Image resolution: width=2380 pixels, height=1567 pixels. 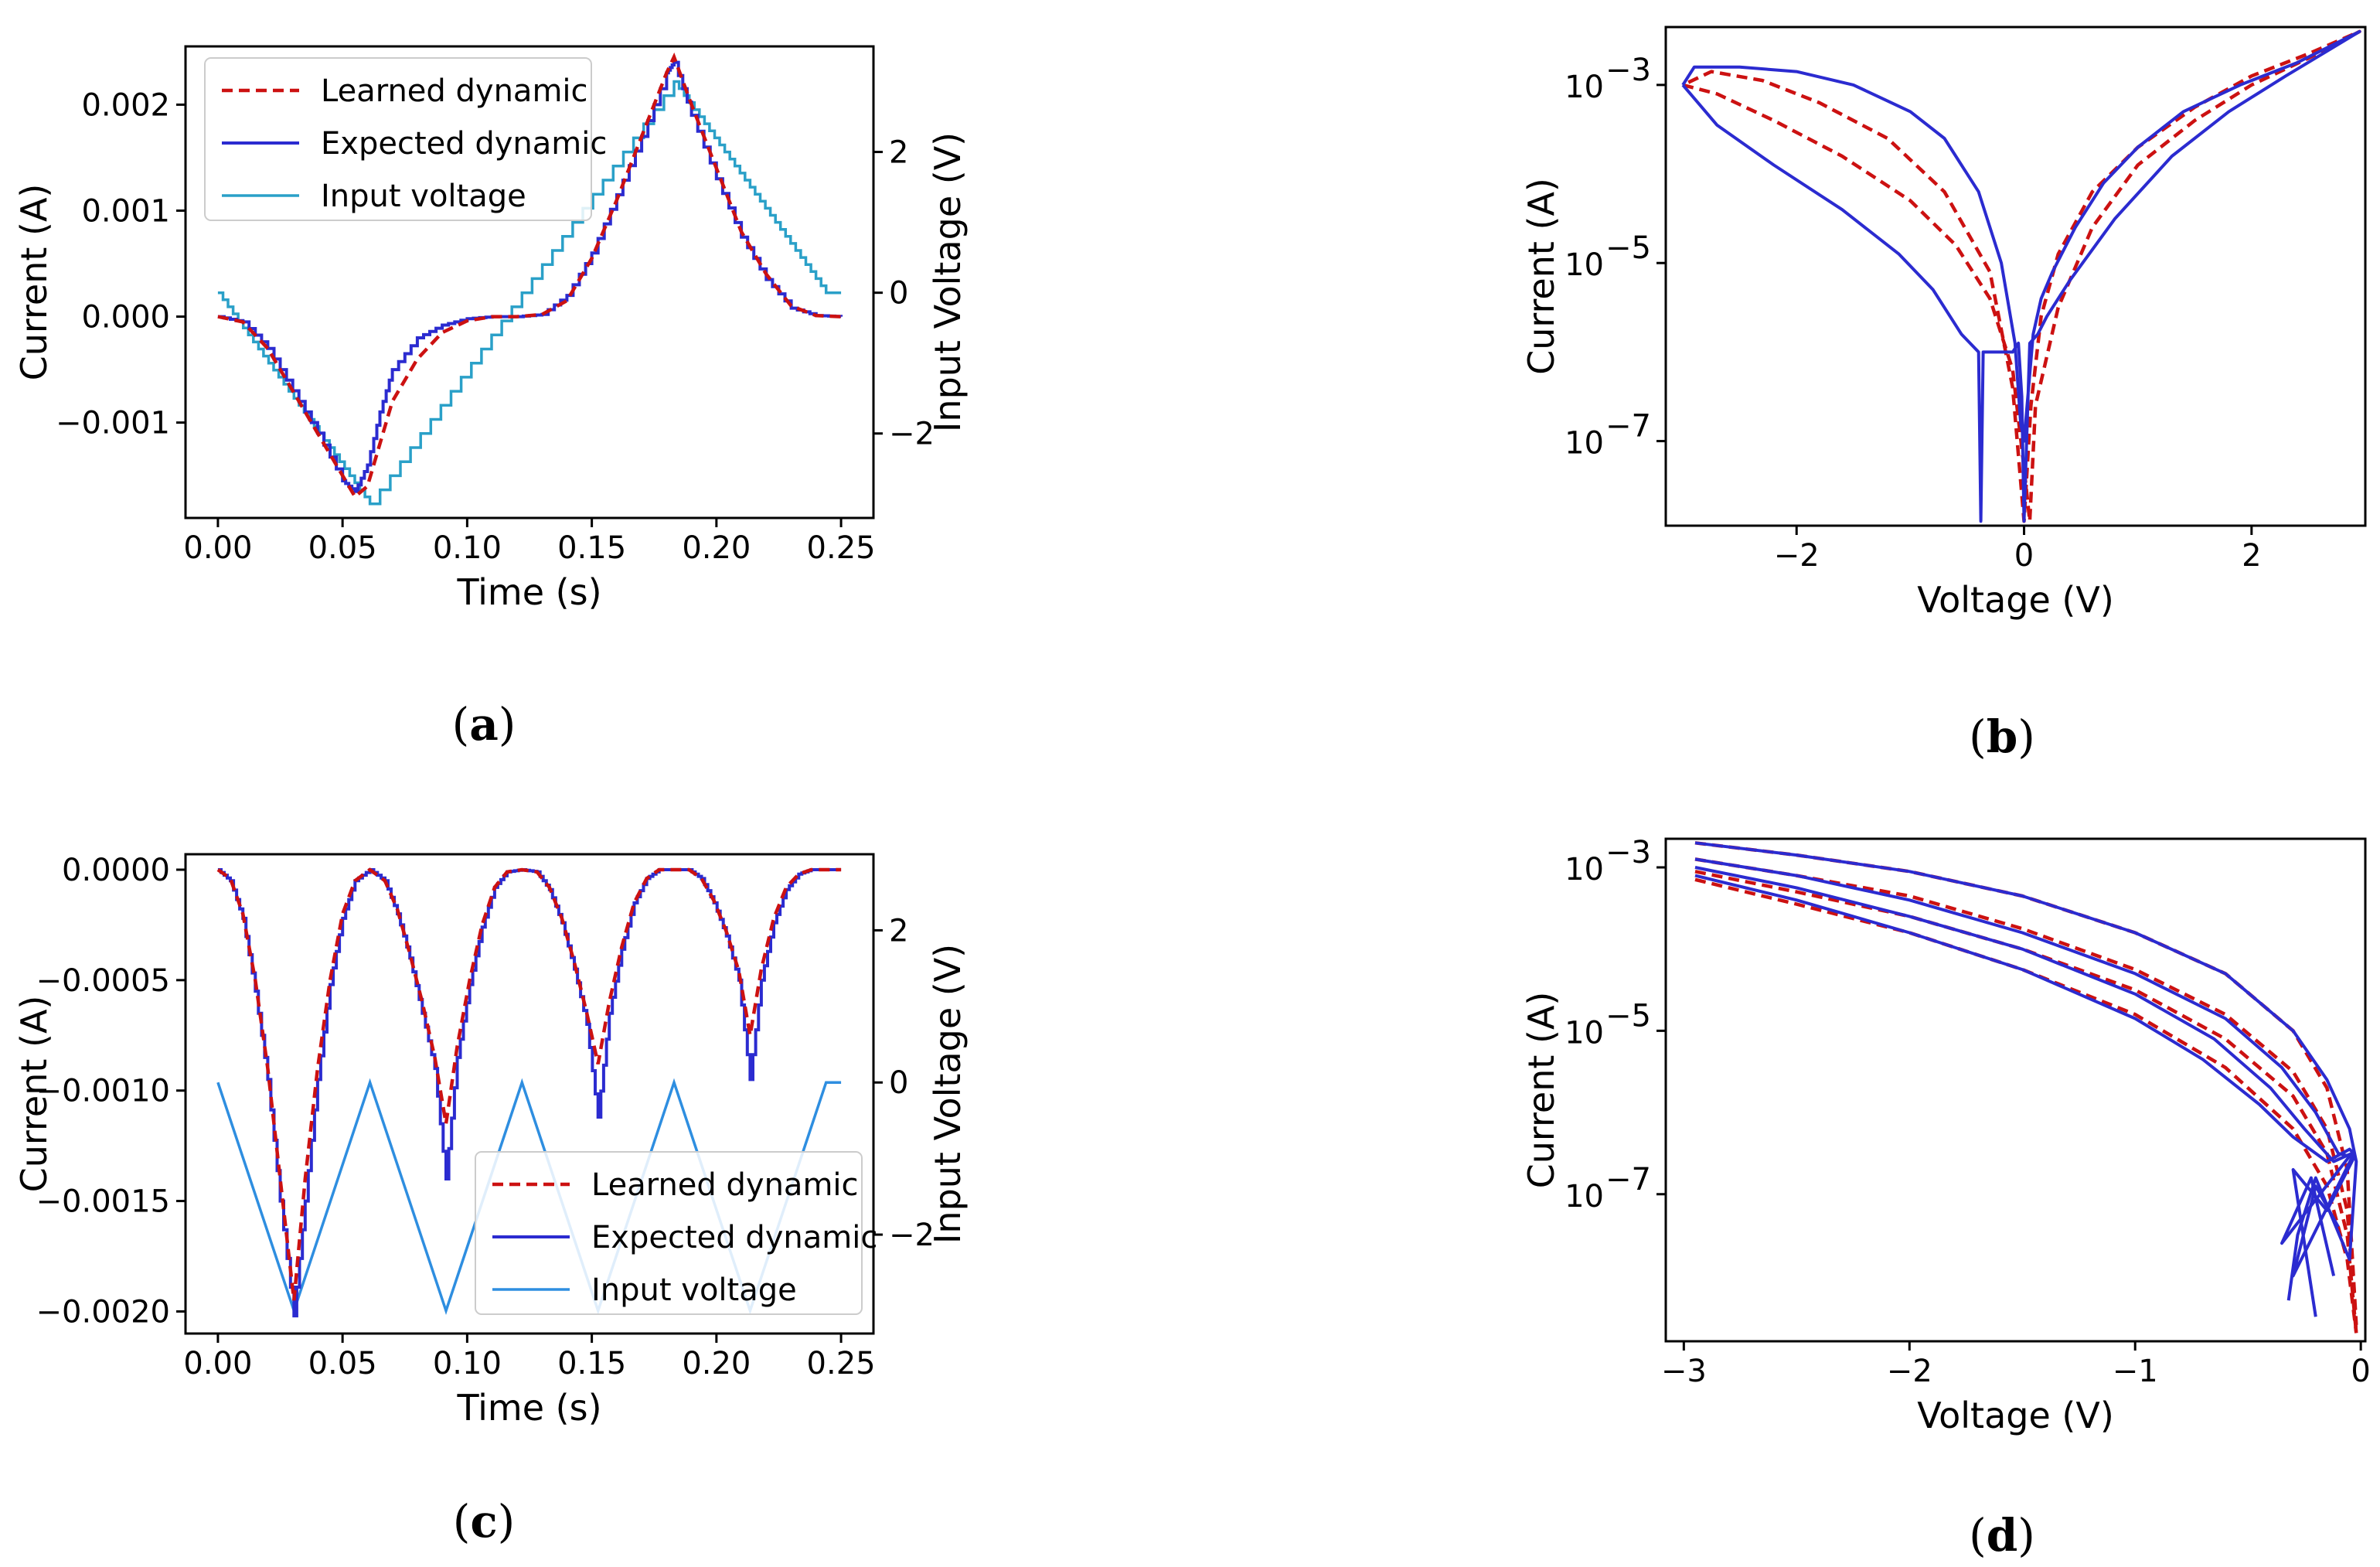 What do you see at coordinates (948, 1094) in the screenshot?
I see `panel-c-y2label: Input Voltage (V)` at bounding box center [948, 1094].